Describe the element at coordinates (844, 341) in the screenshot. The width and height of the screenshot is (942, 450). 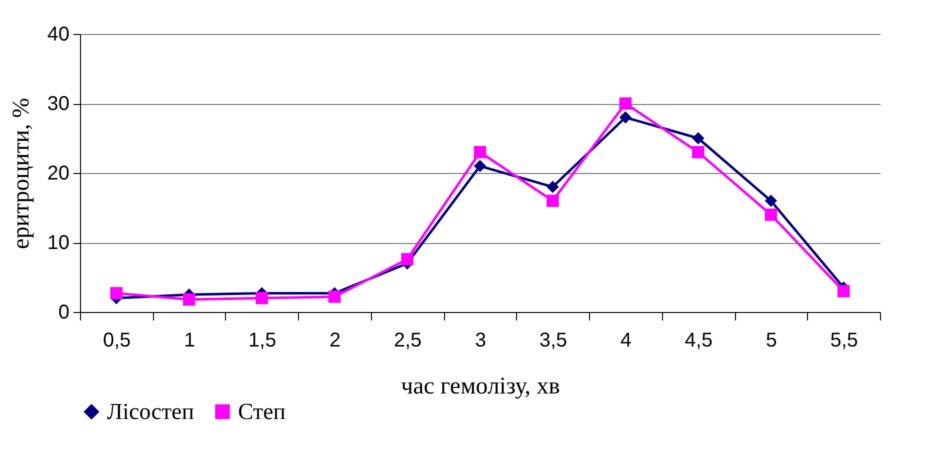
I see `x-tick-label: 5,5` at that location.